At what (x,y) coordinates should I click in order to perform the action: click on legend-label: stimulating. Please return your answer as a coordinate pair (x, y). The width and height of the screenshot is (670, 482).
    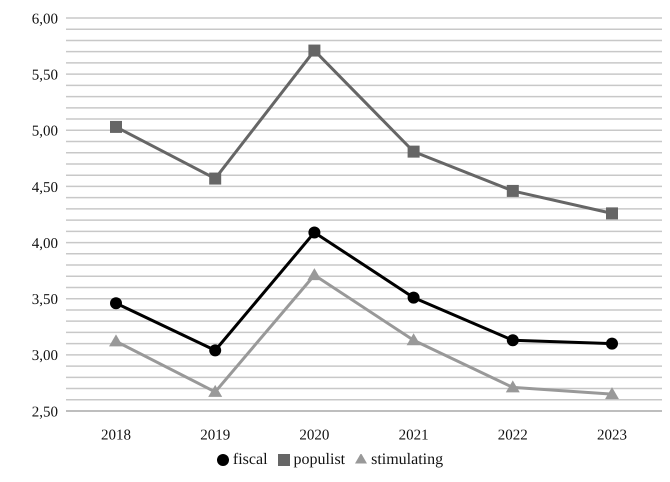
    Looking at the image, I should click on (407, 459).